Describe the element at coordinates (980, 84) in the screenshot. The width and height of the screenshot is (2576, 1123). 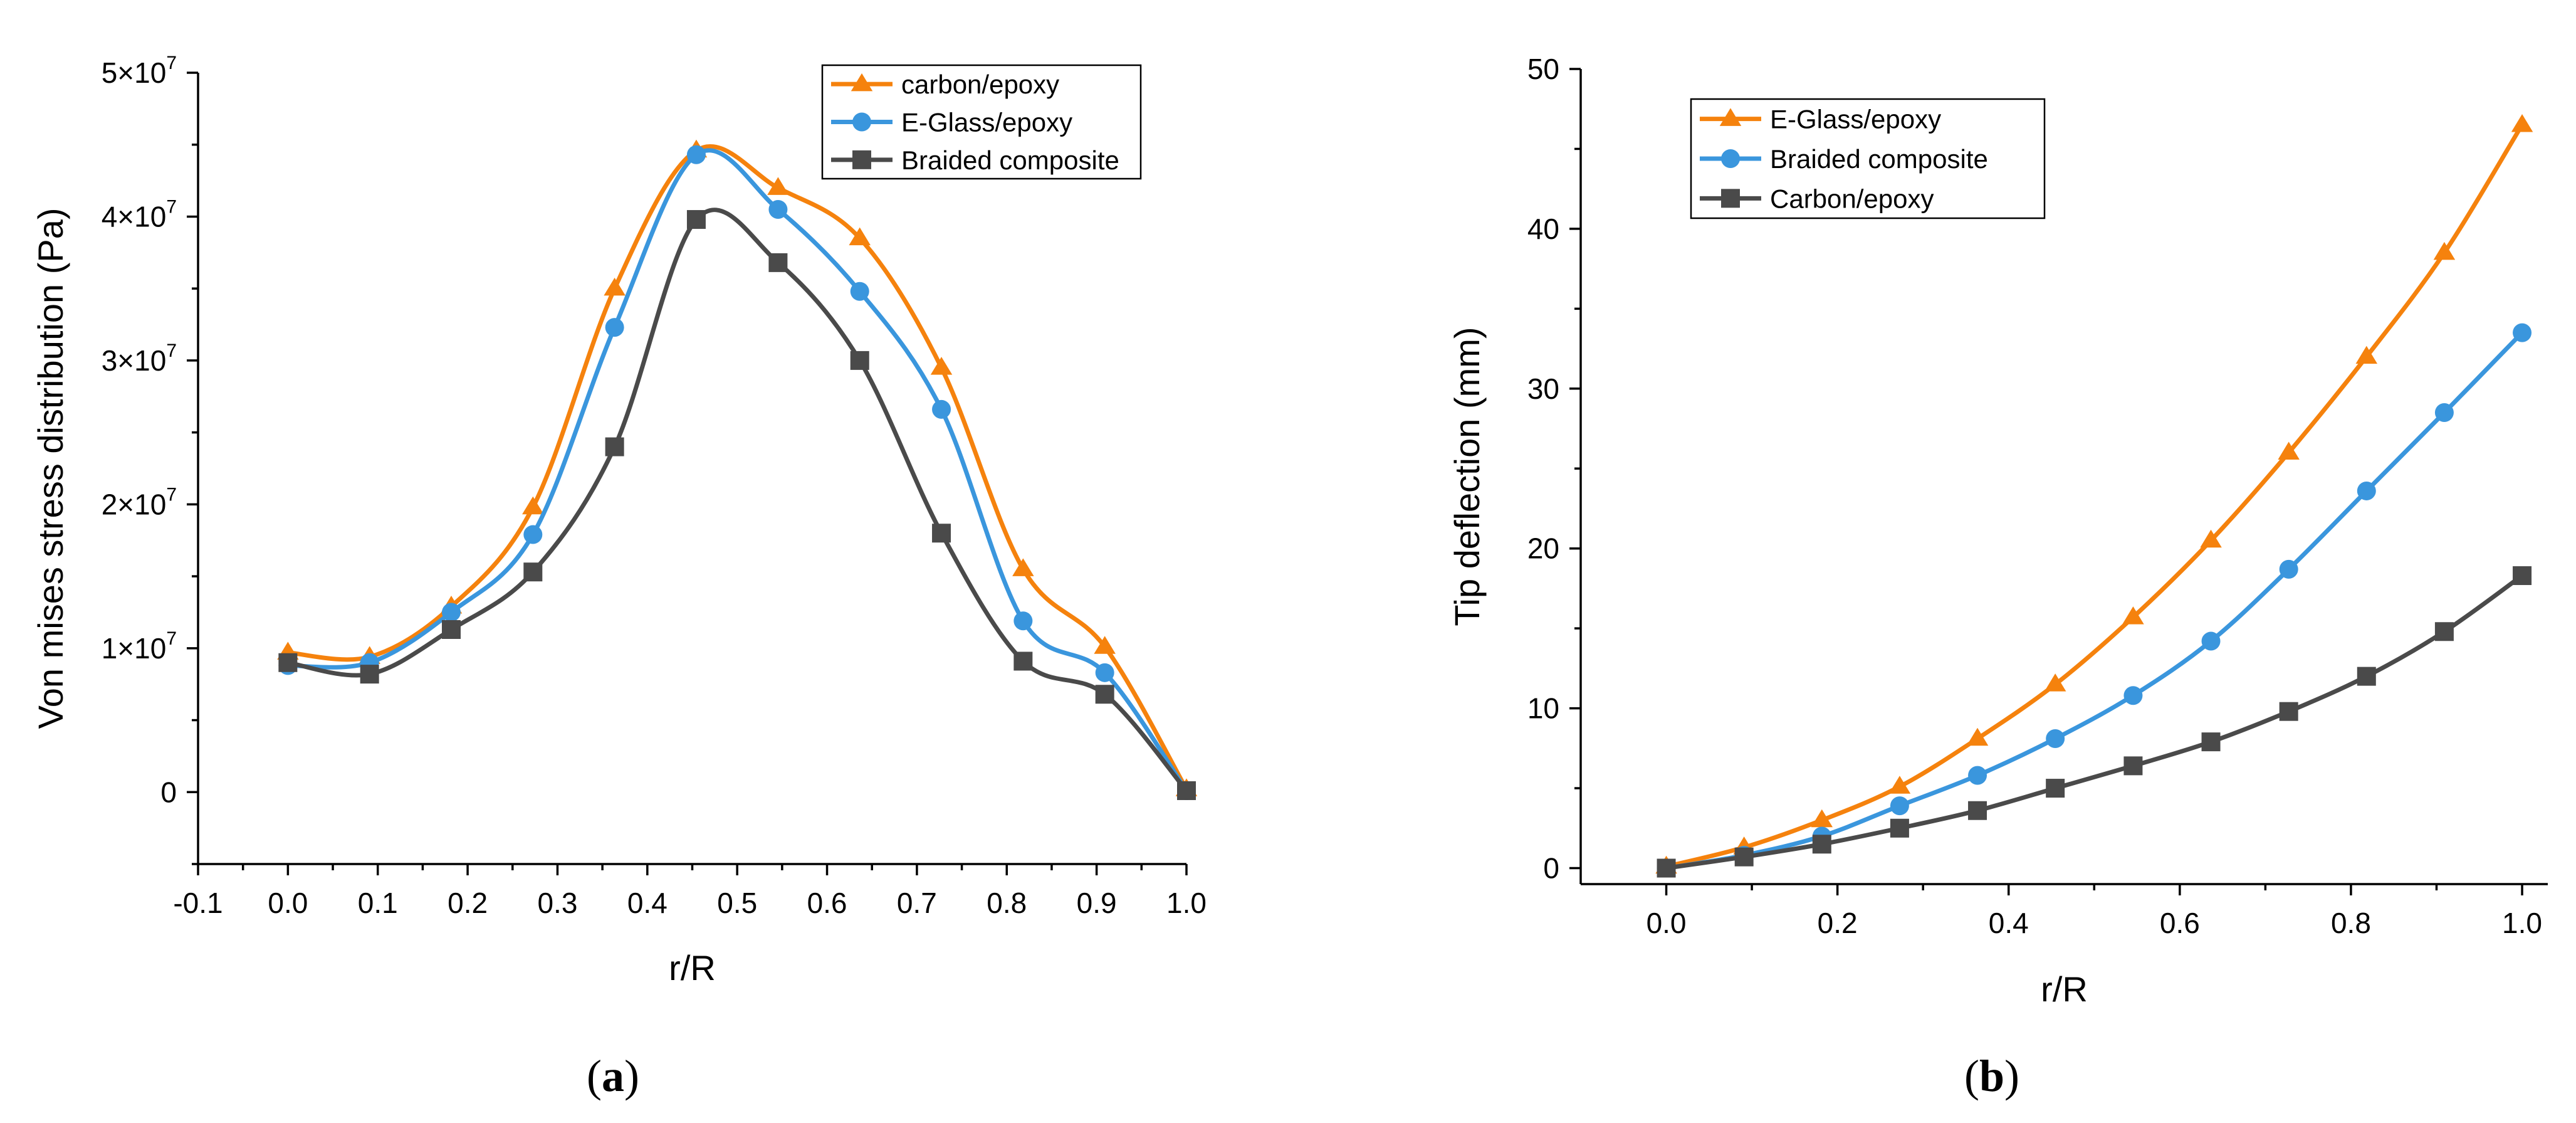
I see `legend-entry-label: carbon/epoxy` at that location.